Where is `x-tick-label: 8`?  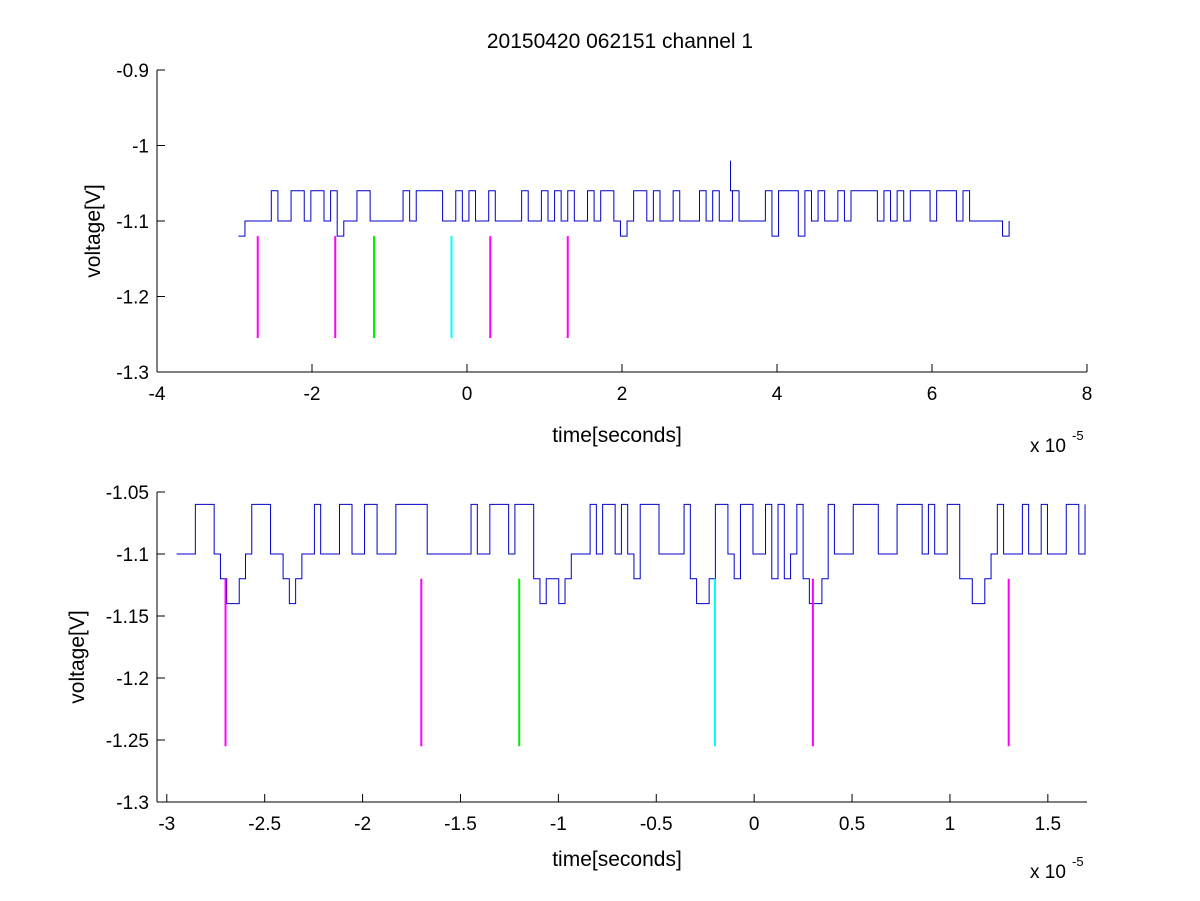
x-tick-label: 8 is located at coordinates (1087, 394).